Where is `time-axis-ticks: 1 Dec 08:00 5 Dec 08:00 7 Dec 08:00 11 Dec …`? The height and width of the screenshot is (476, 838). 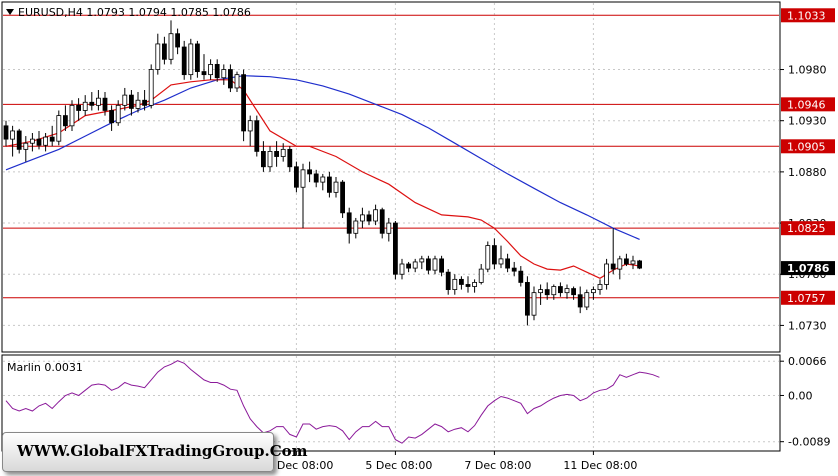 time-axis-ticks: 1 Dec 08:00 5 Dec 08:00 7 Dec 08:00 11 Dec … is located at coordinates (451, 461).